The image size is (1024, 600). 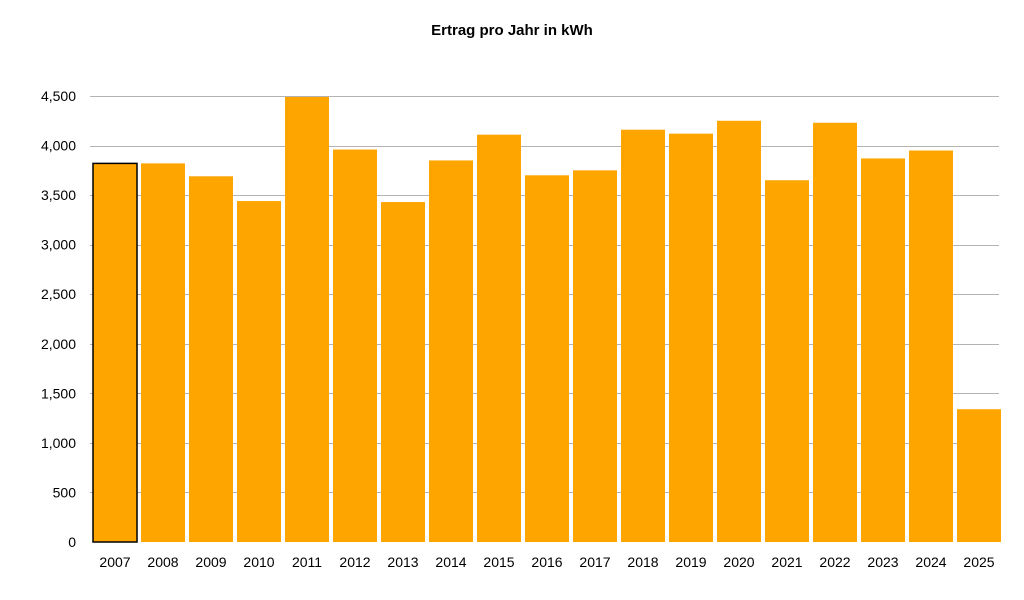 I want to click on x-tick-label: 2019, so click(x=690, y=562).